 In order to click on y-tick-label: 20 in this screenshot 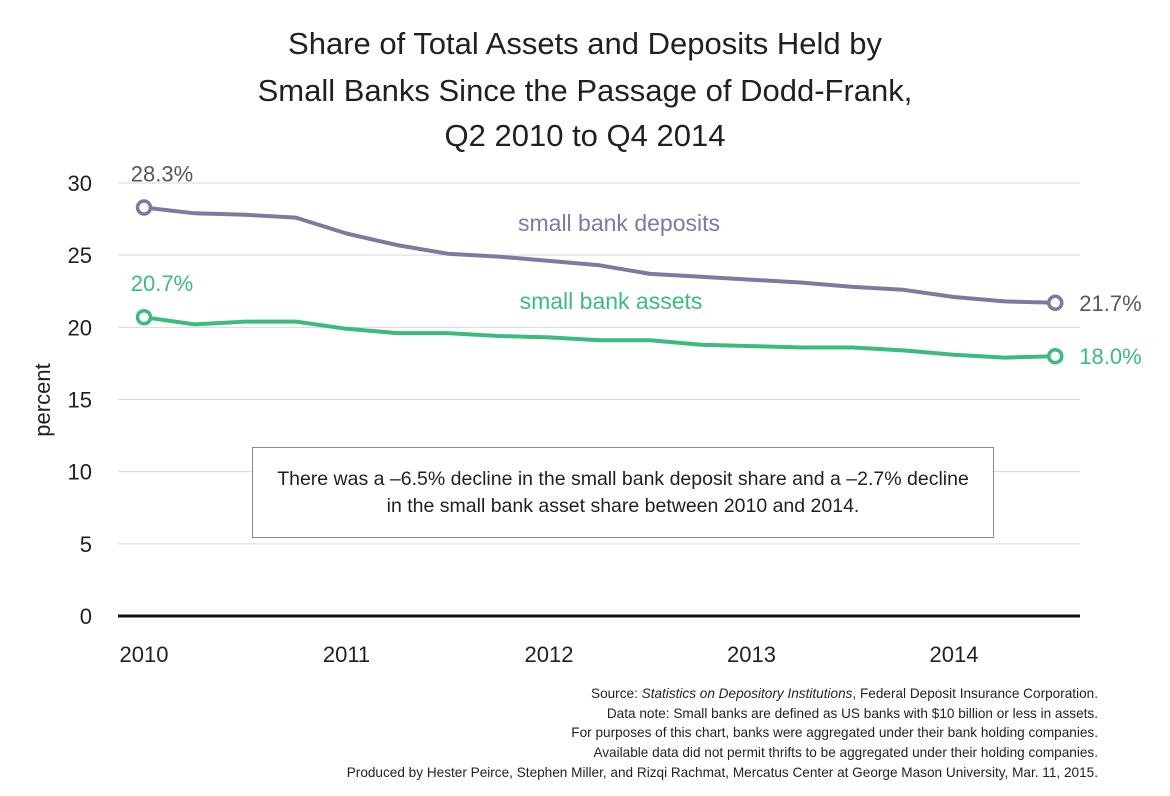, I will do `click(80, 327)`.